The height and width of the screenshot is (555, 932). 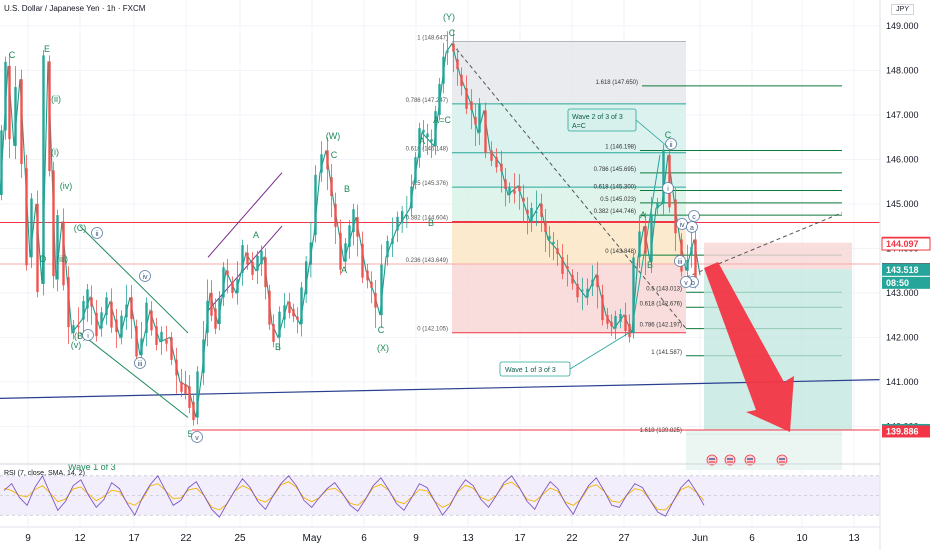 What do you see at coordinates (530, 370) in the screenshot?
I see `callout-wave-1: Wave 1 of 3 of 3` at bounding box center [530, 370].